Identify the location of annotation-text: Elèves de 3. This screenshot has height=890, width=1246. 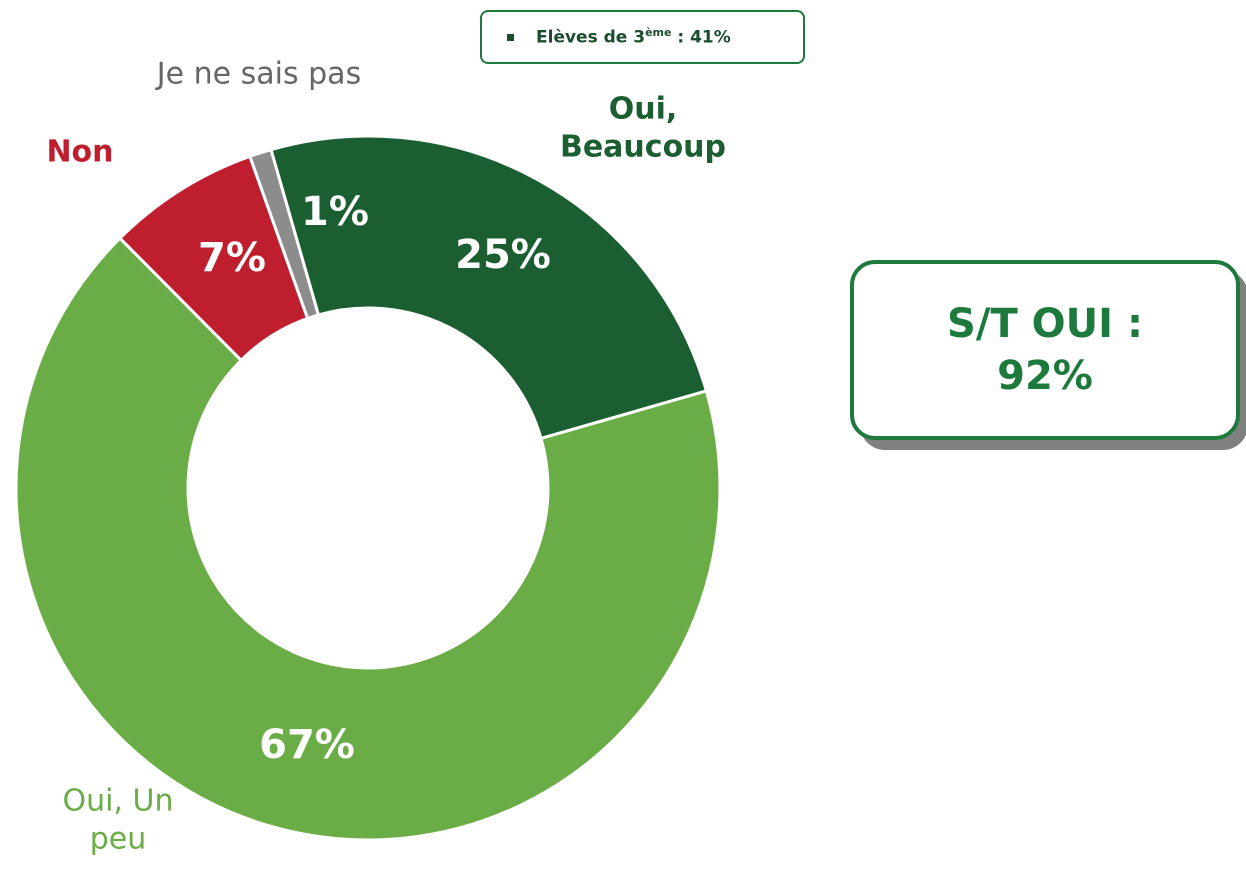
(591, 37).